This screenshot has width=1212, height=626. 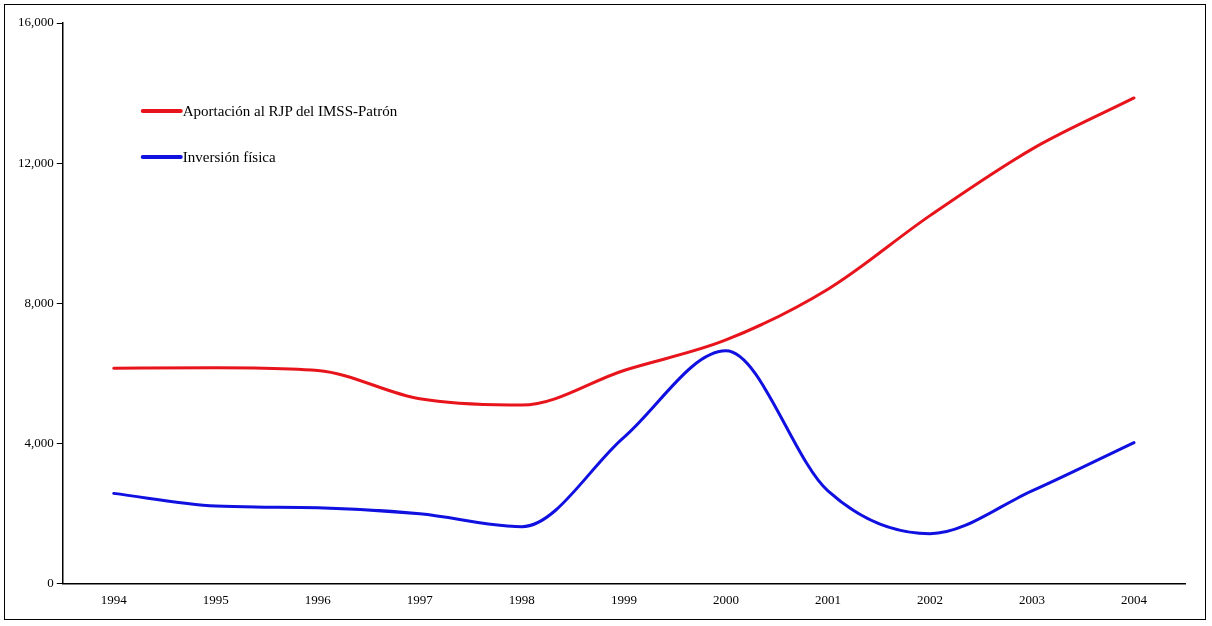 What do you see at coordinates (229, 156) in the screenshot?
I see `legend-label: Inversión física` at bounding box center [229, 156].